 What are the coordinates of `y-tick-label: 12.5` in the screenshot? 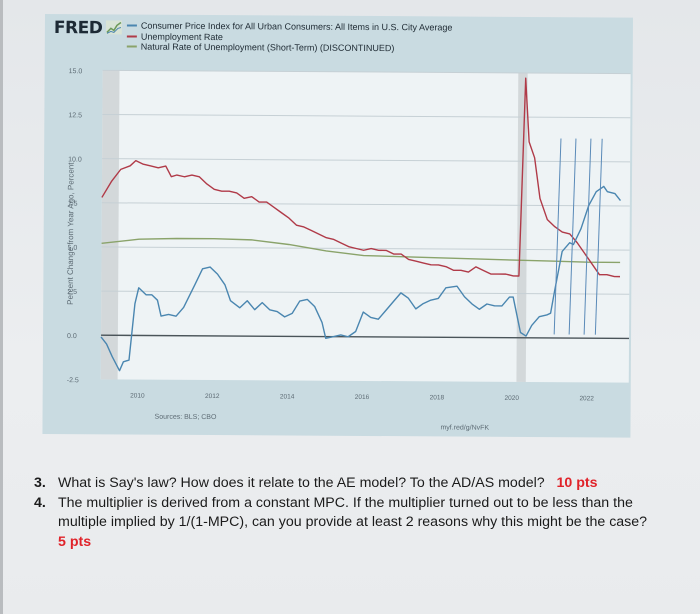 It's located at (75, 115).